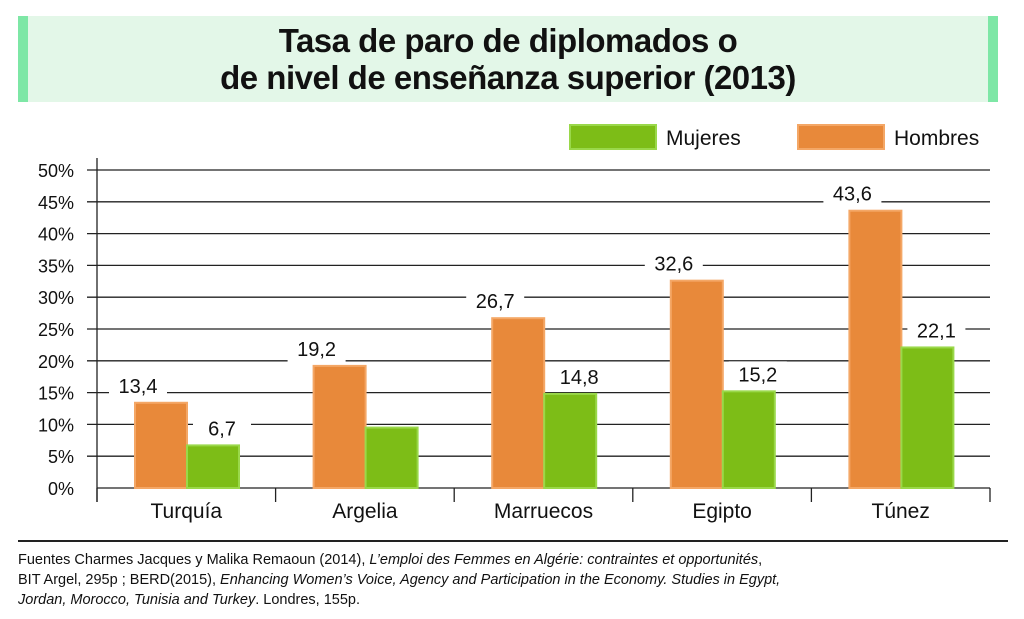 This screenshot has width=1024, height=619. What do you see at coordinates (841, 137) in the screenshot?
I see `legend-swatch-hombres` at bounding box center [841, 137].